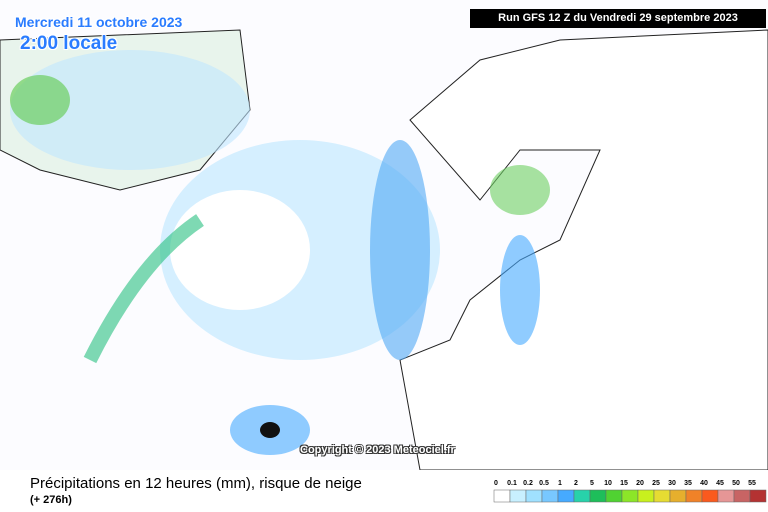  What do you see at coordinates (576, 483) in the screenshot?
I see `legend-label: 2` at bounding box center [576, 483].